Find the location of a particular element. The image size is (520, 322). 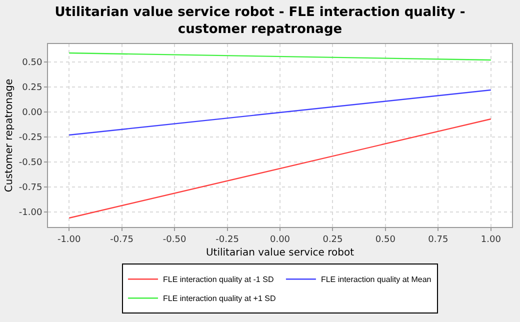

y-tick-label: -0.50 is located at coordinates (30, 163).